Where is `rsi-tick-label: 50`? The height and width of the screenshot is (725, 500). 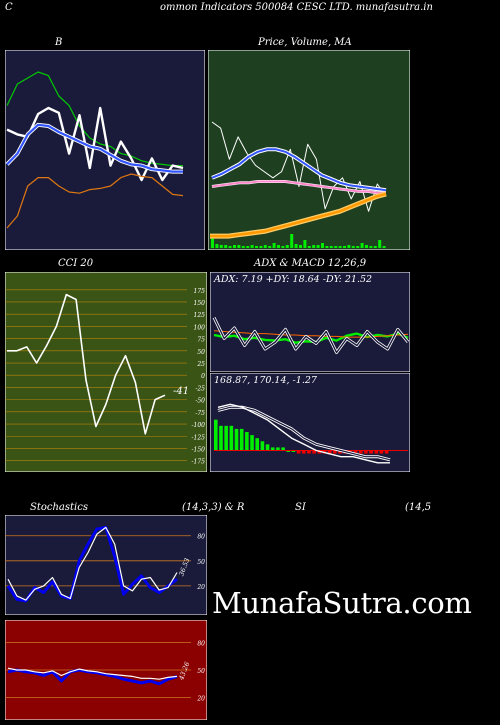
rsi-tick-label: 50 is located at coordinates (201, 671).